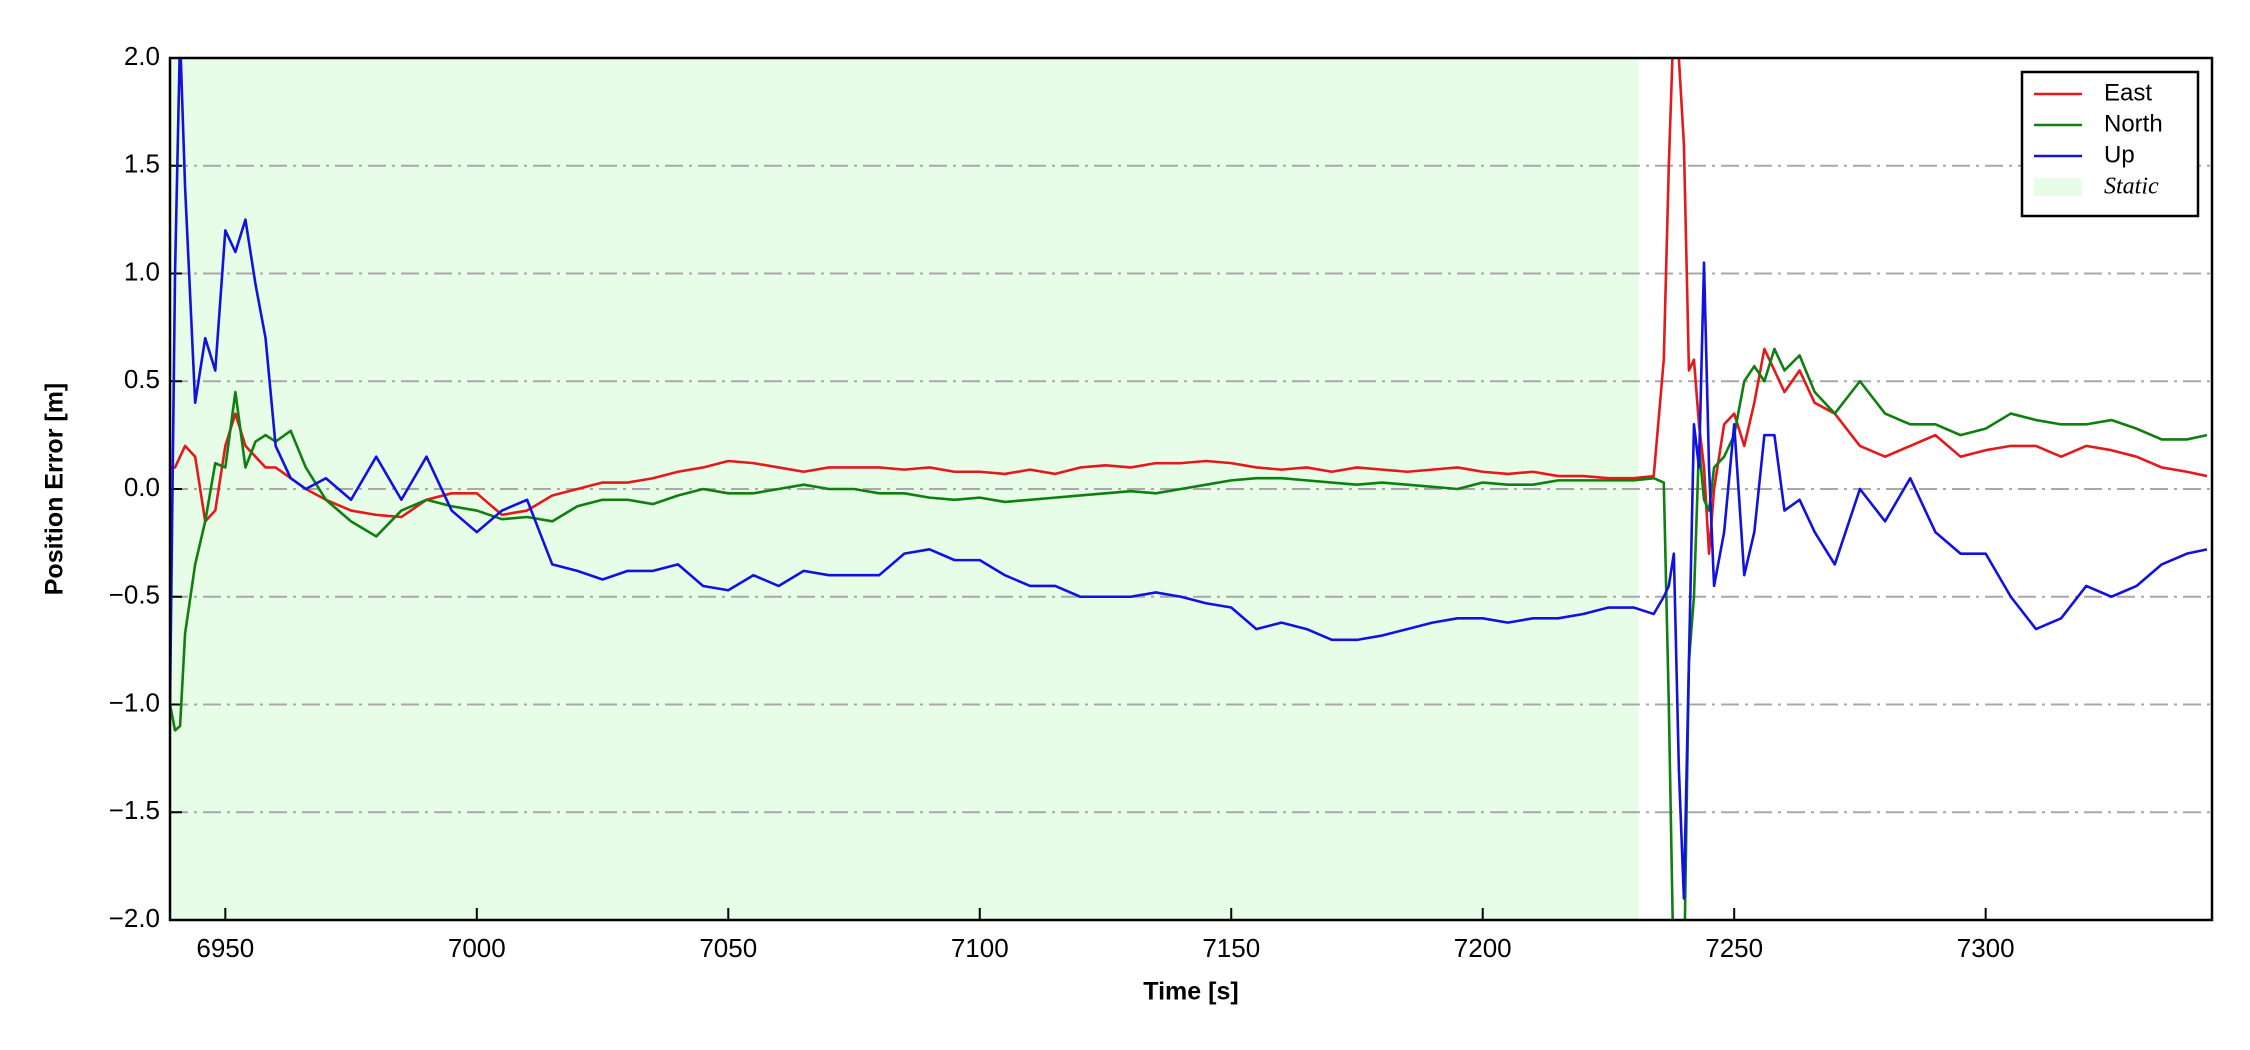 This screenshot has height=1050, width=2250. Describe the element at coordinates (1734, 948) in the screenshot. I see `x-tick-label: 7250` at that location.